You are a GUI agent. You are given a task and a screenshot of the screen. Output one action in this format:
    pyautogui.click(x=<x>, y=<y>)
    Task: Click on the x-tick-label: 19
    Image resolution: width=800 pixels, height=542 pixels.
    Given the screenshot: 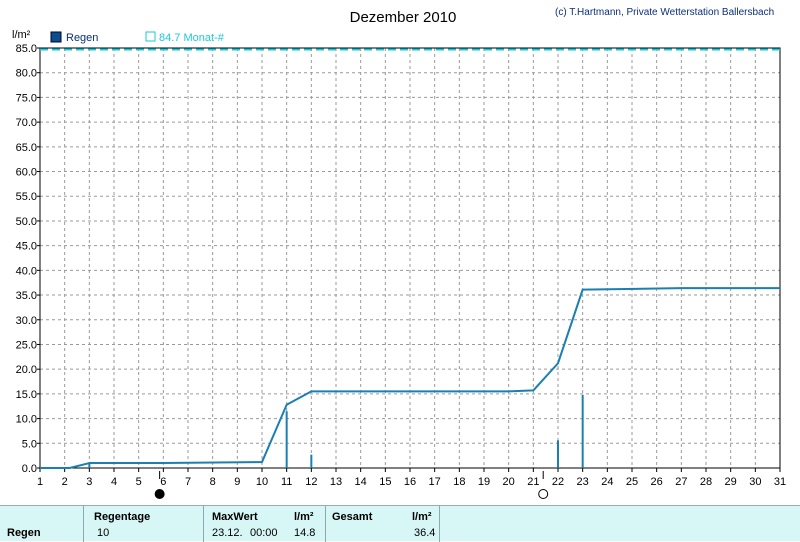 What is the action you would take?
    pyautogui.click(x=484, y=482)
    